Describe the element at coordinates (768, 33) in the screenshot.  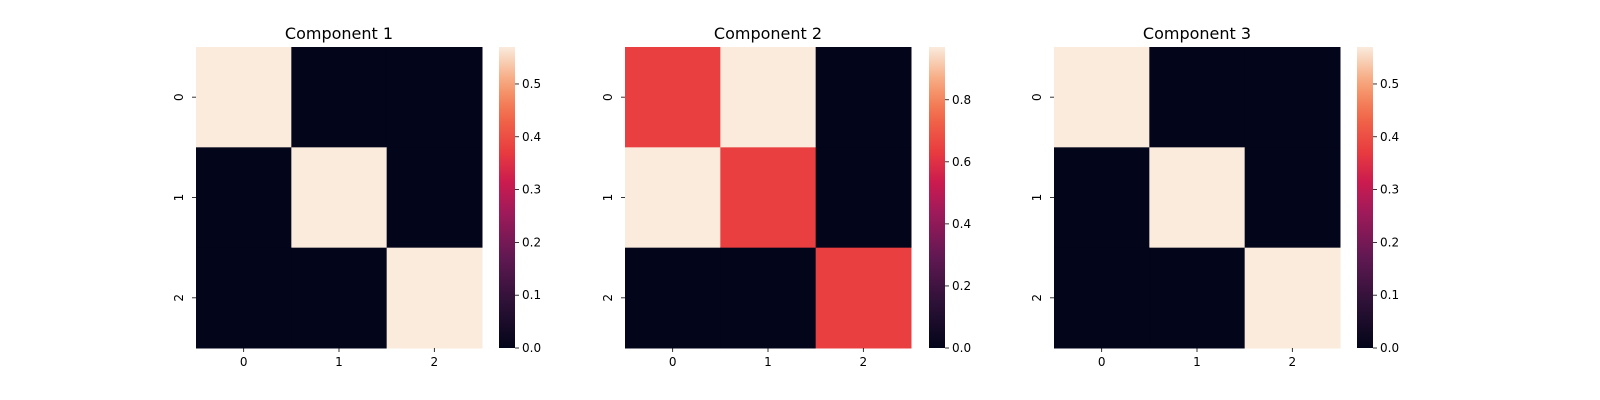
I see `chart-title: Component 2` at that location.